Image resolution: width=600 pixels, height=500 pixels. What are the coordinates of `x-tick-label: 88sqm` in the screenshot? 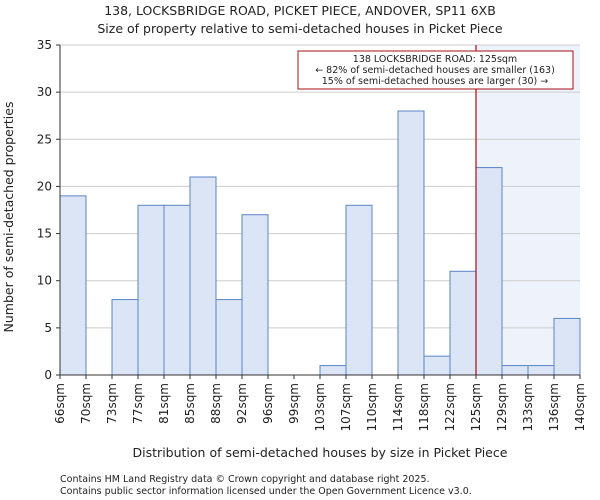 It's located at (216, 403).